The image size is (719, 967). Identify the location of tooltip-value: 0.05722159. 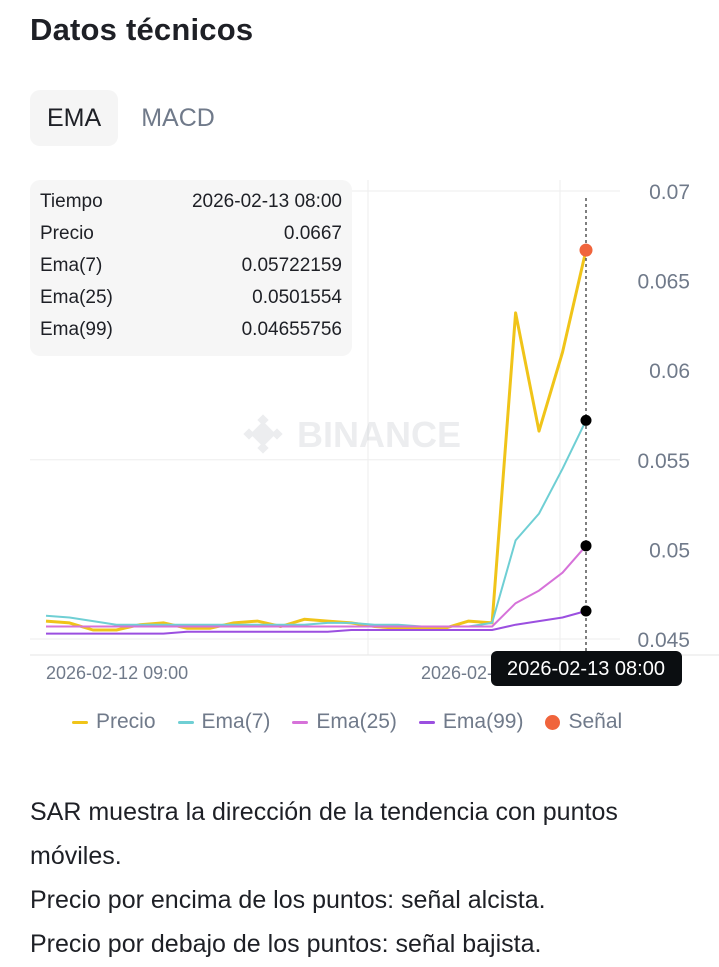
(291, 265).